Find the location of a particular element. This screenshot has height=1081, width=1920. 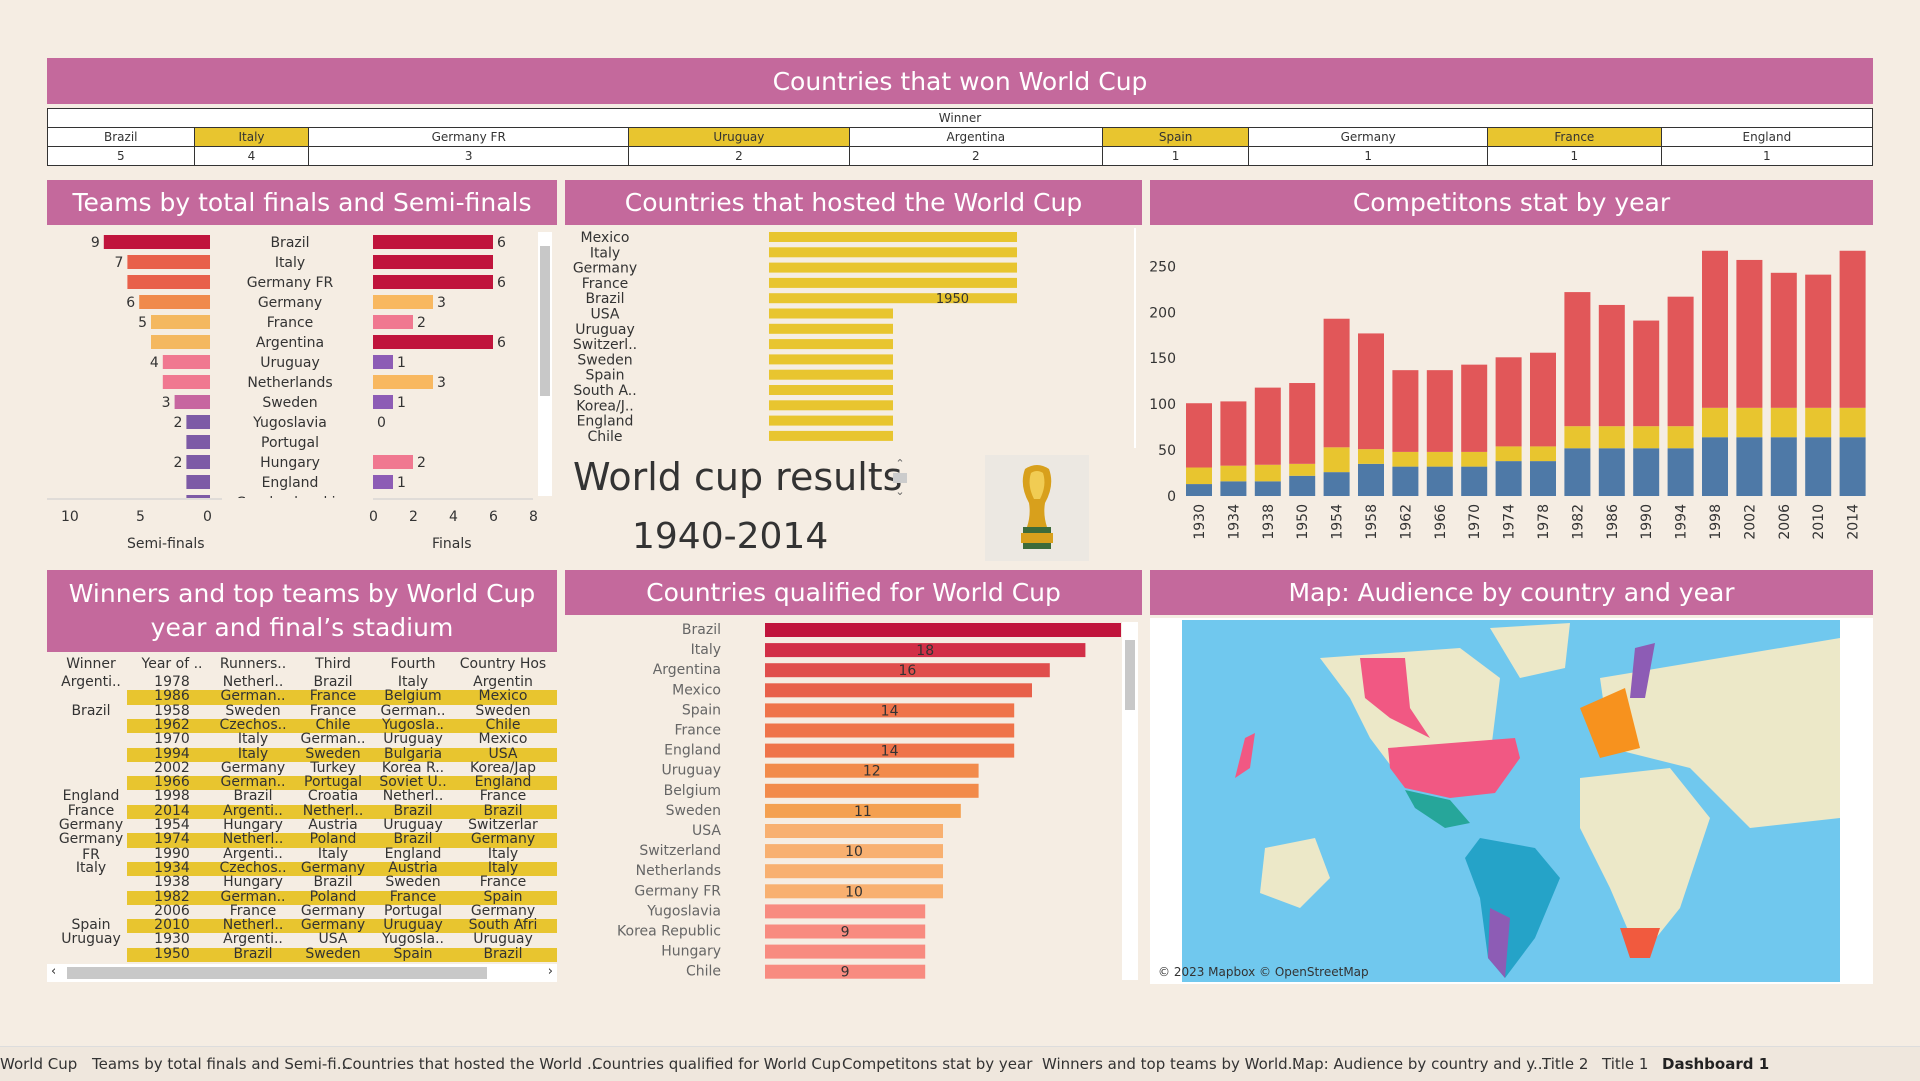

chevron-up-icon: ⌃ is located at coordinates (900, 463).